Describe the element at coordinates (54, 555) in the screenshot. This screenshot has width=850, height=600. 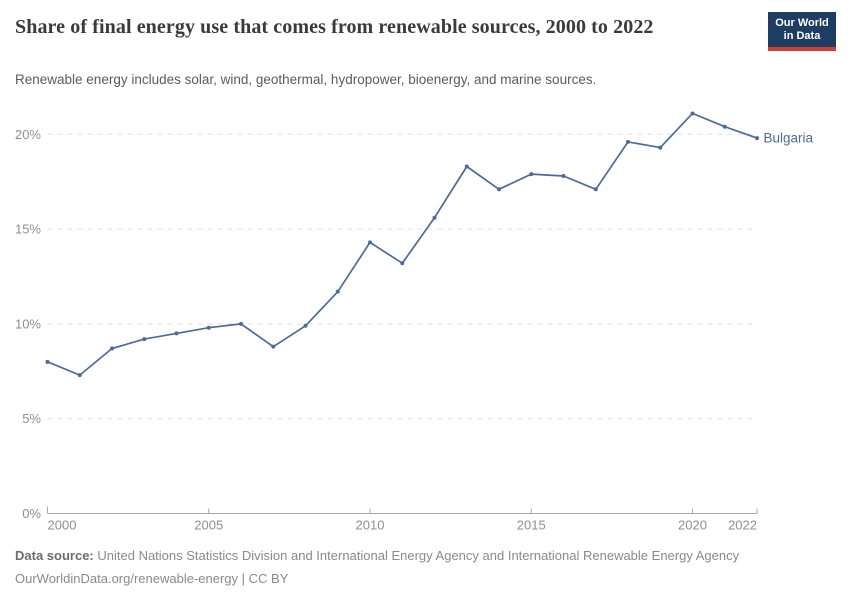
I see `datasource-label: Data source:` at that location.